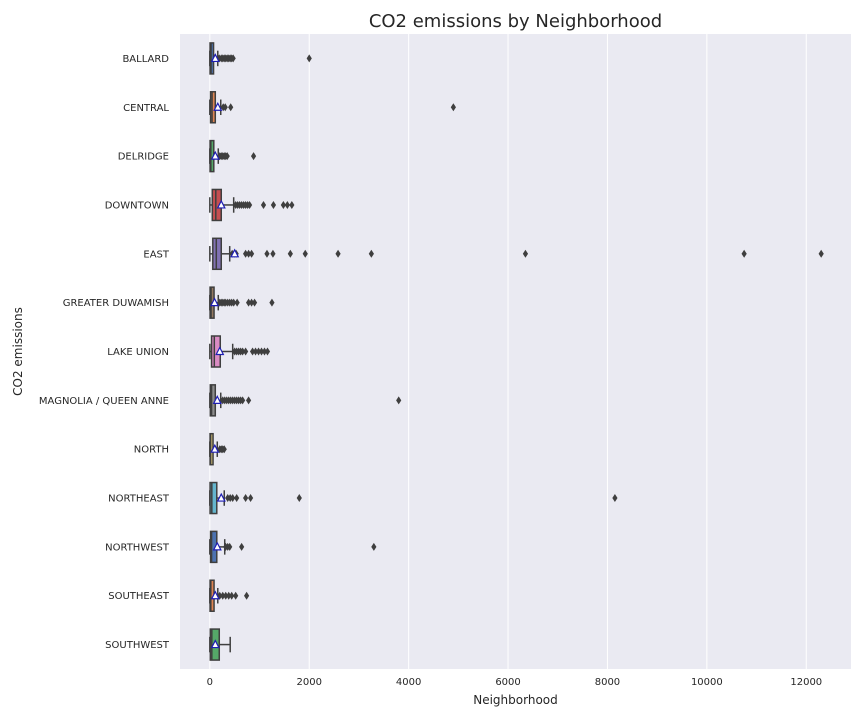  What do you see at coordinates (104, 401) in the screenshot?
I see `y-tick-label: MAGNOLIA / QUEEN ANNE` at bounding box center [104, 401].